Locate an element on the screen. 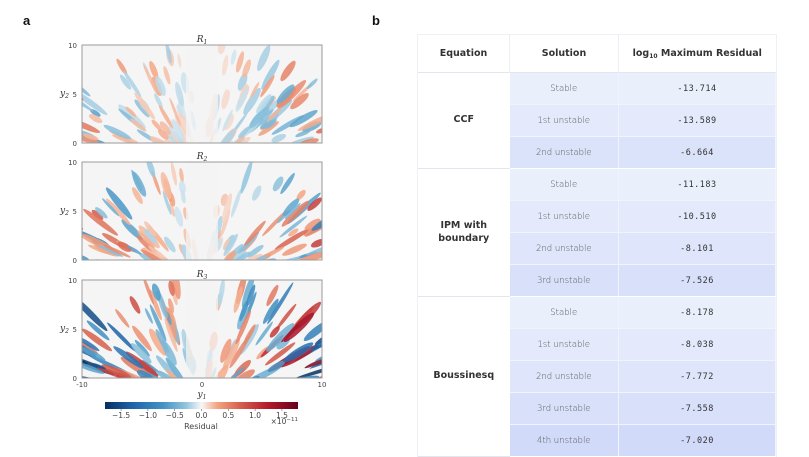 This screenshot has width=809, height=457. equation-label: Boussinesq is located at coordinates (464, 376).